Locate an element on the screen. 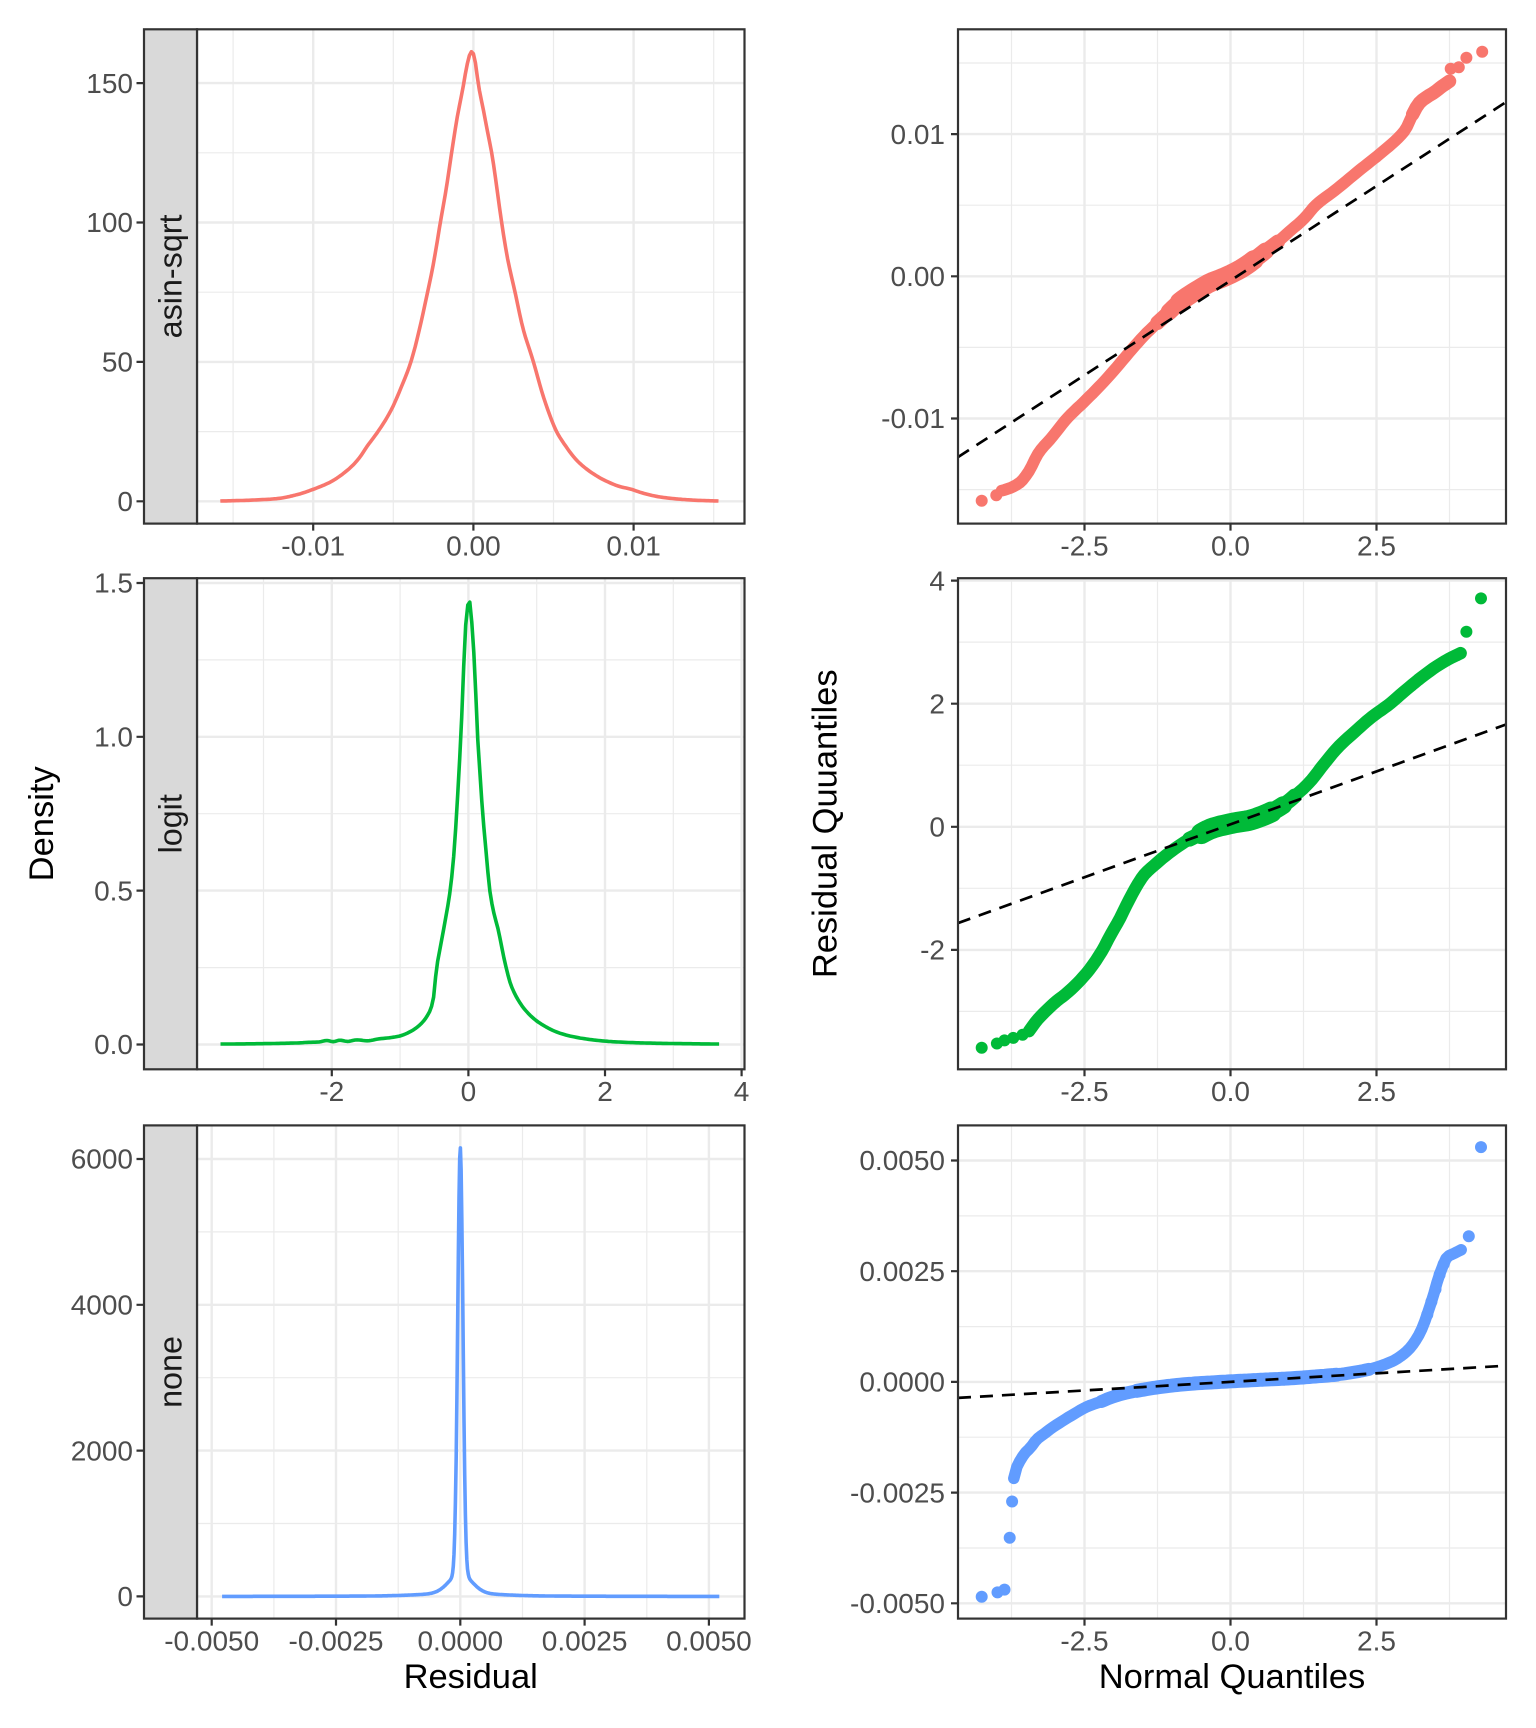 The width and height of the screenshot is (1536, 1728). svg-text: Normal Quantiles is located at coordinates (1232, 1677).